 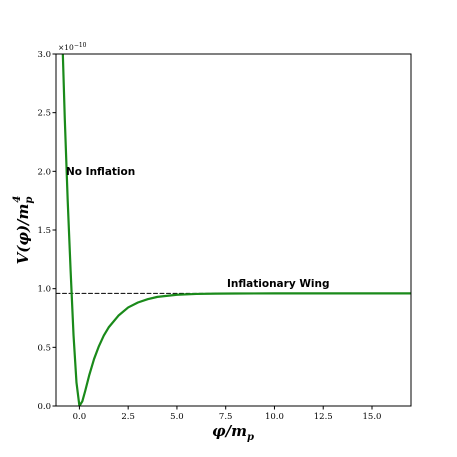 I want to click on x-tick-label: 0.0, so click(x=80, y=417).